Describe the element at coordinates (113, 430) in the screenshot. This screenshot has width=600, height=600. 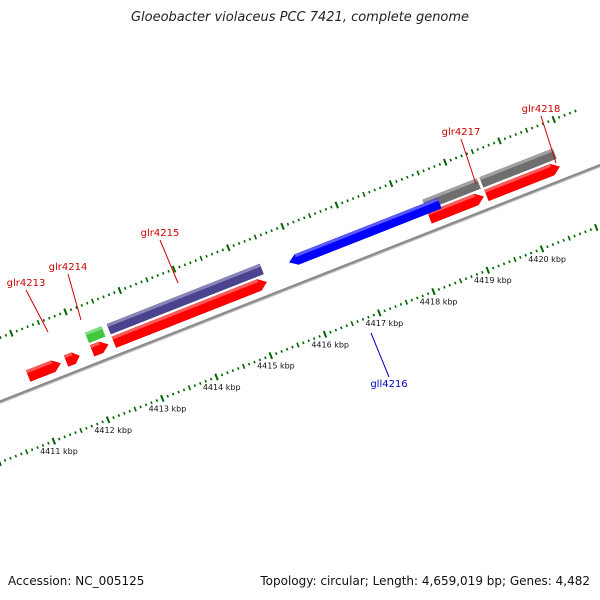
I see `kbp-scale-label: 4412 kbp` at that location.